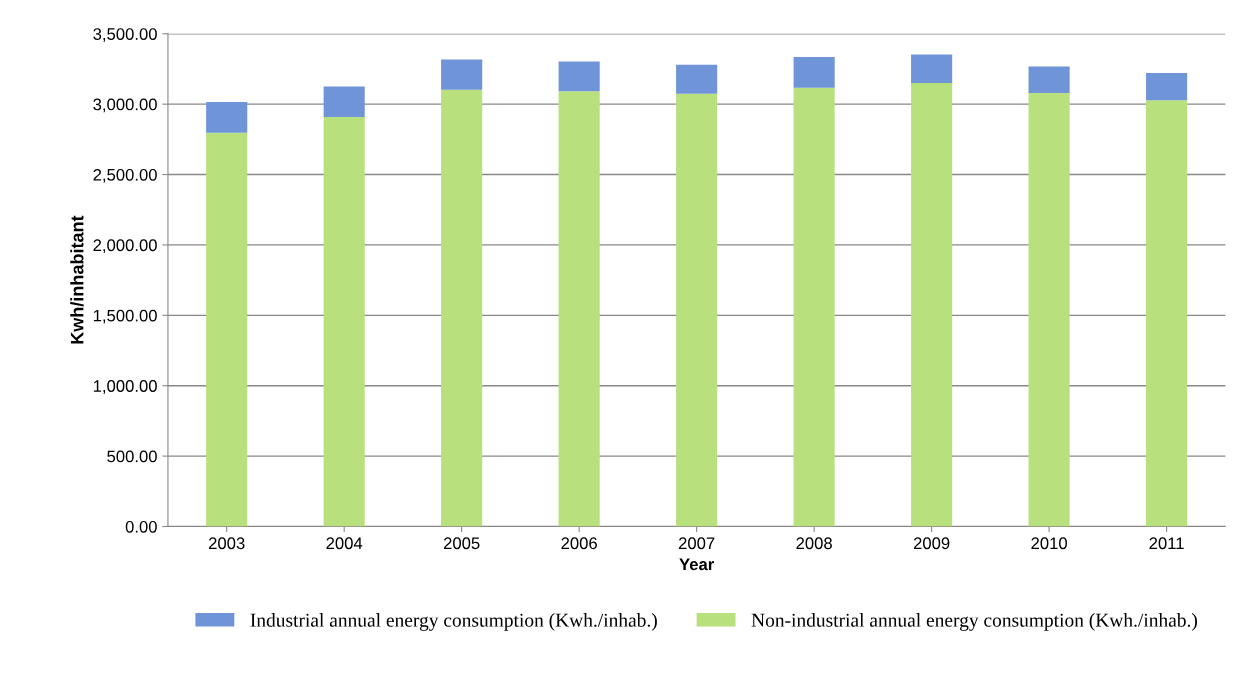 Image resolution: width=1244 pixels, height=675 pixels. What do you see at coordinates (579, 543) in the screenshot?
I see `x-tick-label: 2006` at bounding box center [579, 543].